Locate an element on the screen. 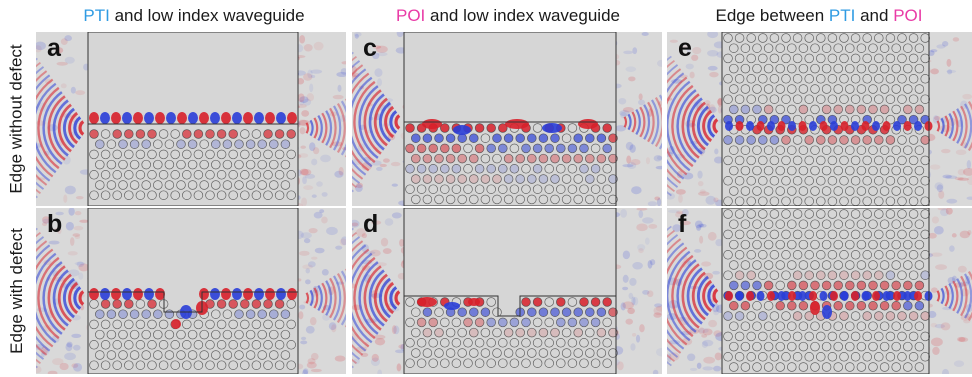  panel-f: f is located at coordinates (819, 291).